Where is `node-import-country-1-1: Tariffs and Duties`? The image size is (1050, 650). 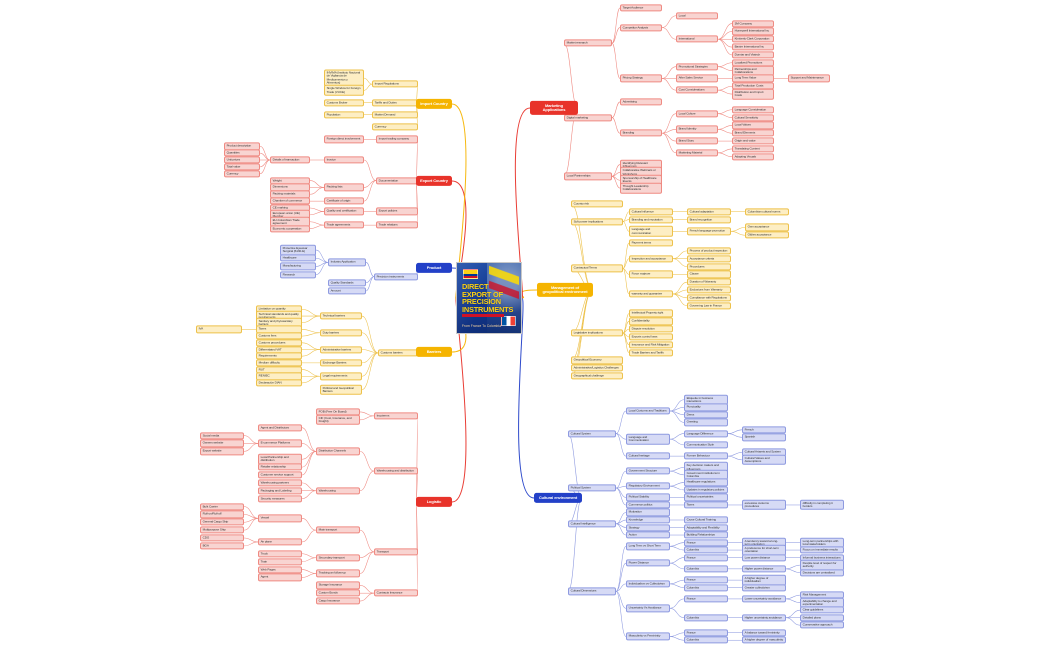
node-import-country-1-1: Tariffs and Duties is located at coordinates (395, 102).